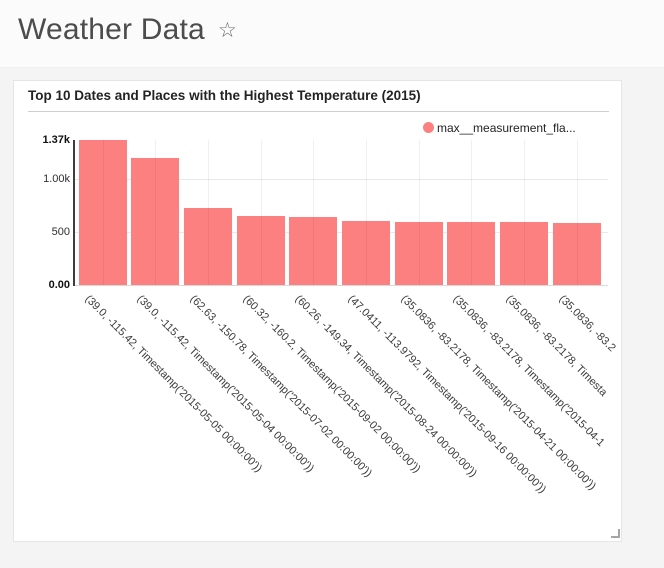 Image resolution: width=664 pixels, height=568 pixels. Describe the element at coordinates (56, 139) in the screenshot. I see `y-axis-tick-label: 1.37k` at that location.